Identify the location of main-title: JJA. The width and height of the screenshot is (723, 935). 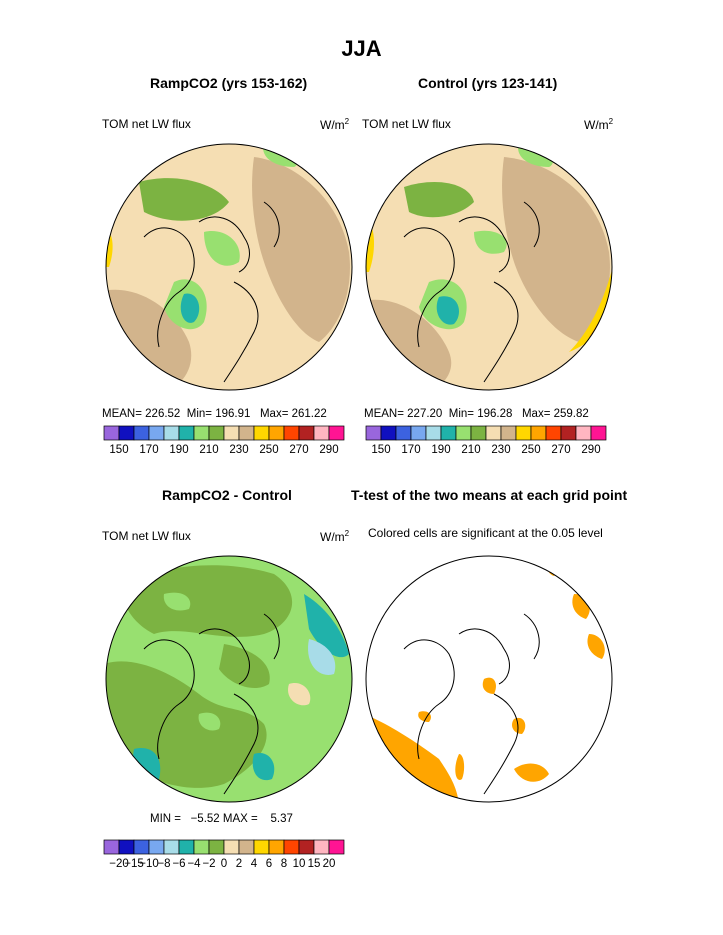
(361, 48).